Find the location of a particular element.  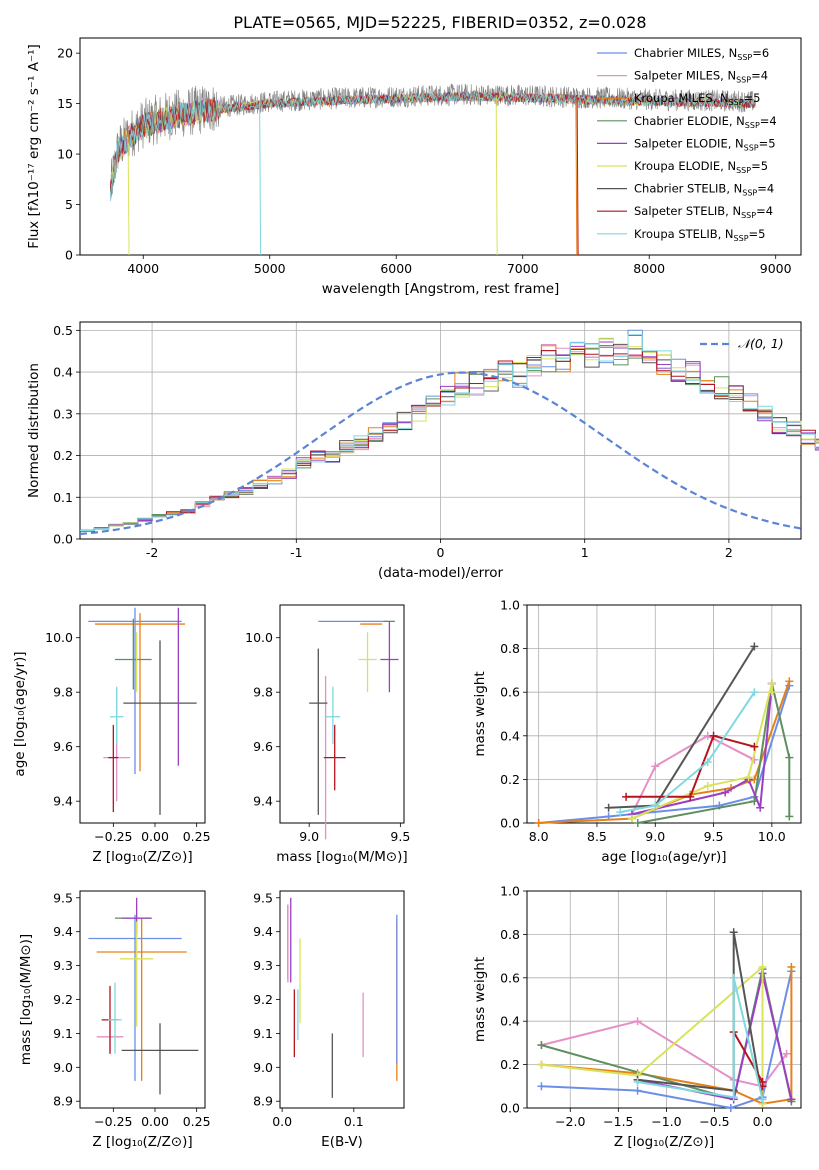

x-tick-label: -1 is located at coordinates (296, 552).